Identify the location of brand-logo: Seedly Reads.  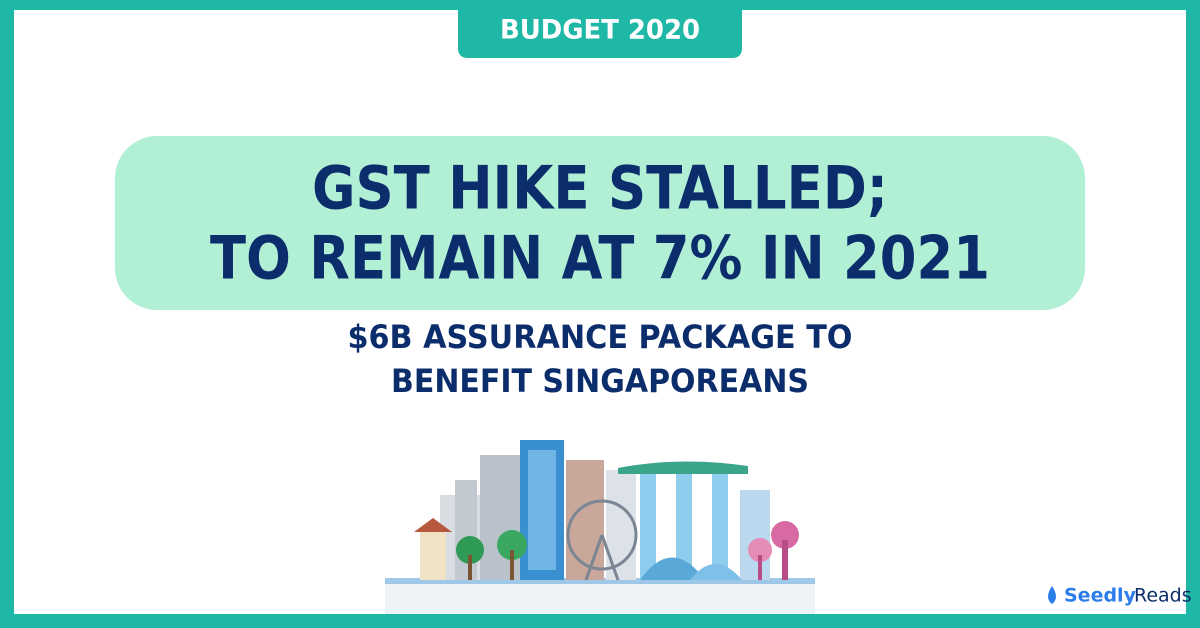
(1120, 596).